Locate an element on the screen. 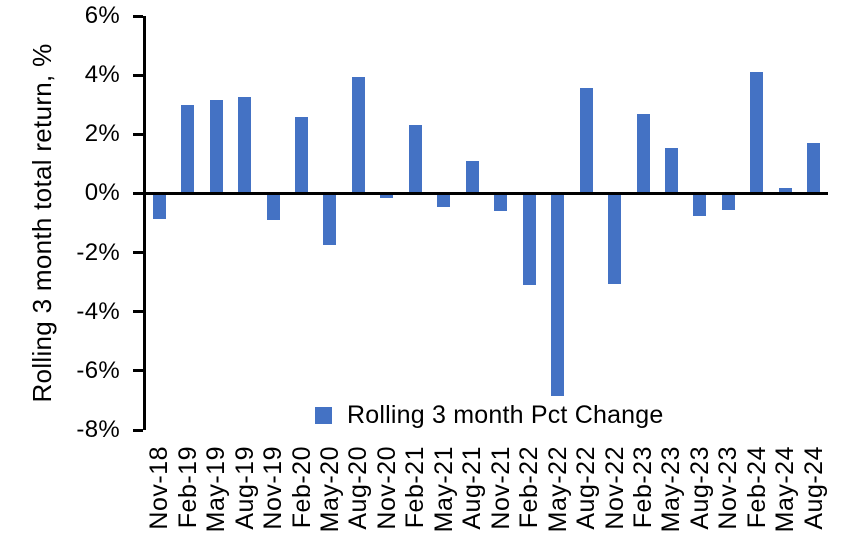  legend-label: Rolling 3 month Pct Change is located at coordinates (505, 415).